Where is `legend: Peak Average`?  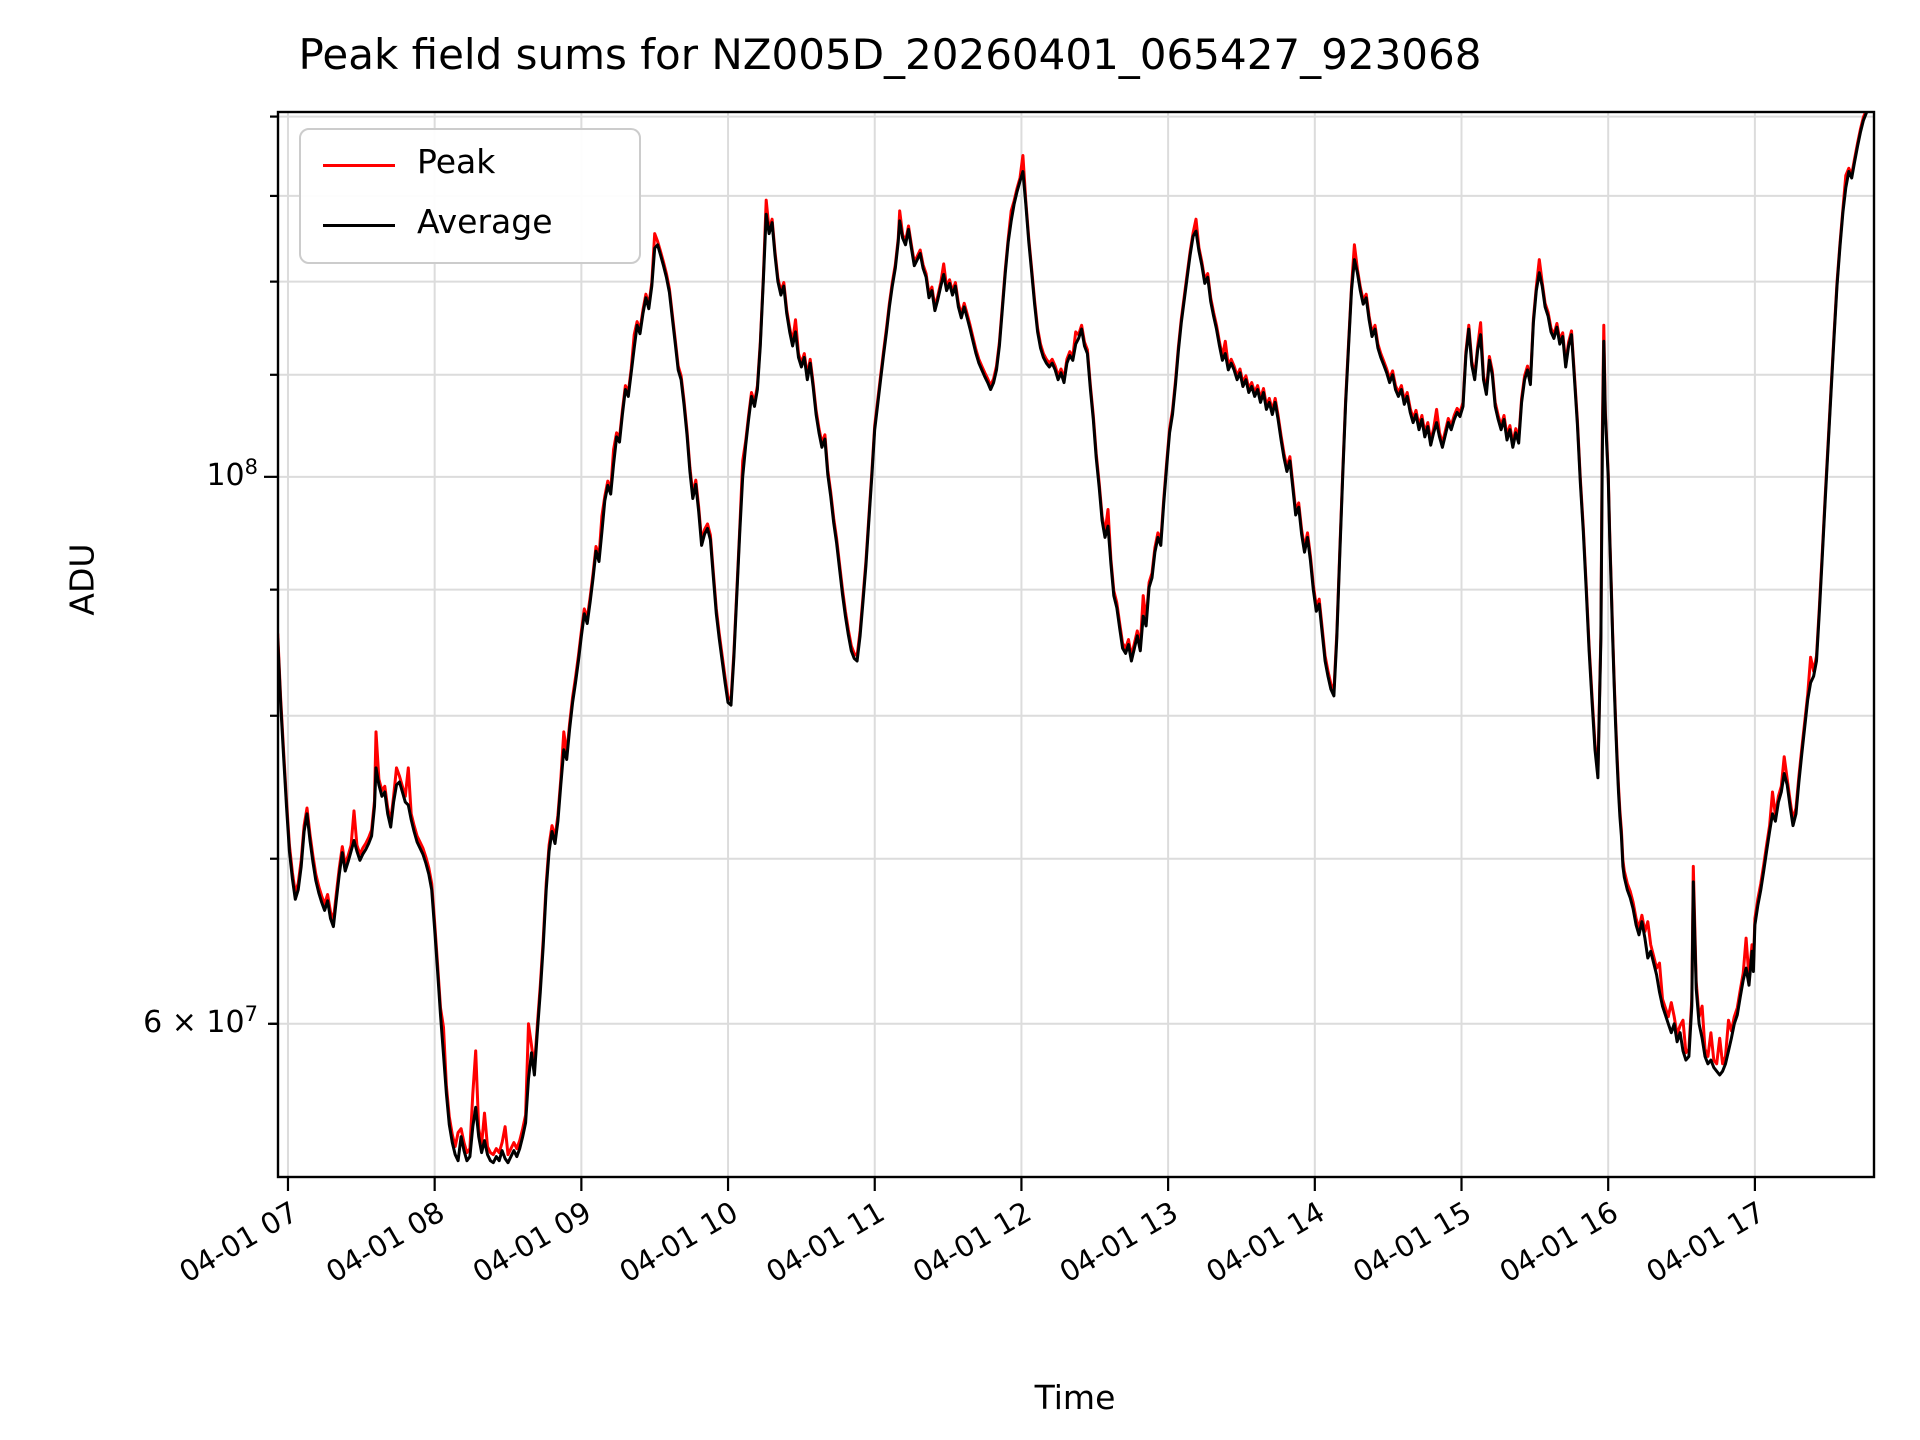 legend: Peak Average is located at coordinates (470, 196).